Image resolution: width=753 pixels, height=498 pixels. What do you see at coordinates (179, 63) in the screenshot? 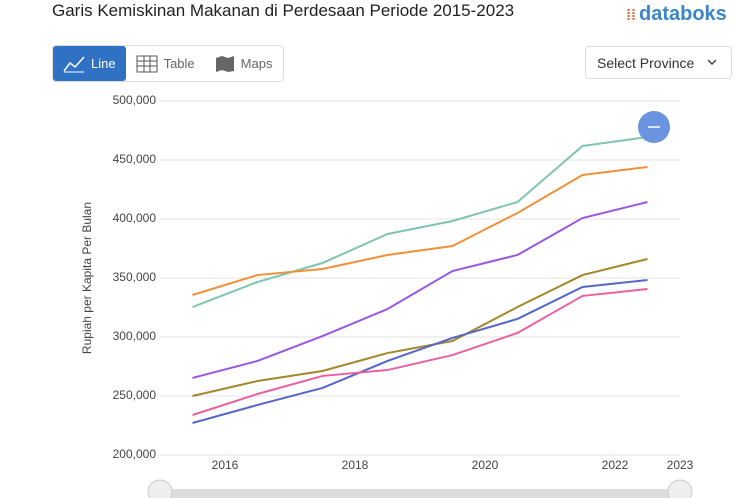
I see `tab-label: Table` at bounding box center [179, 63].